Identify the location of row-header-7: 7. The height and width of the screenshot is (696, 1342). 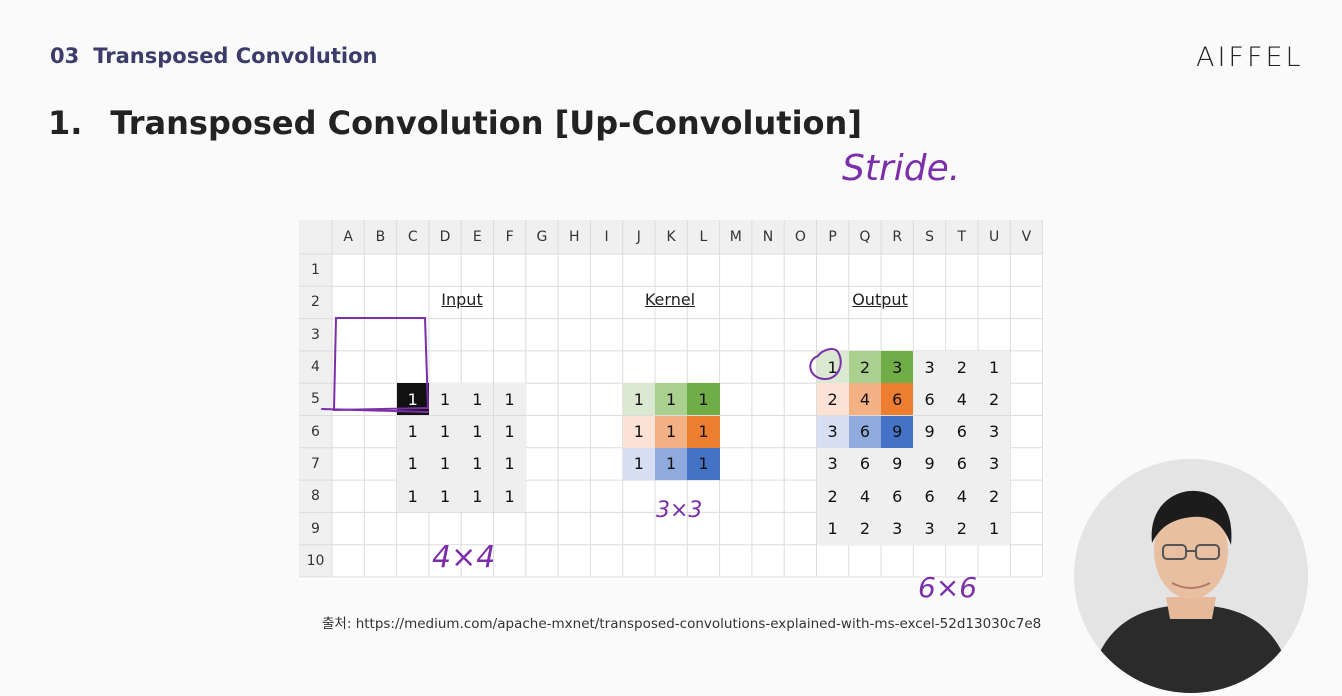
(315, 463).